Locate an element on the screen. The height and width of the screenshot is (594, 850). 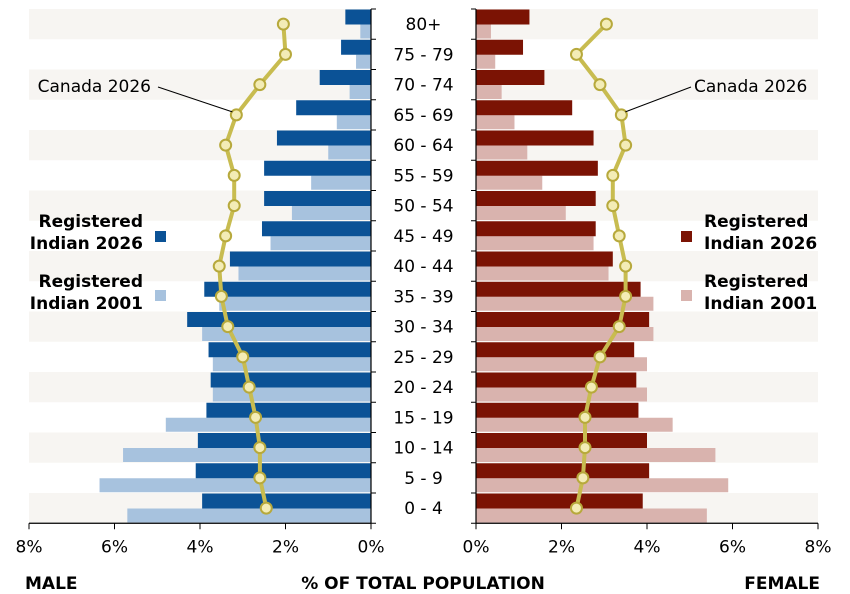
x-tick-label-female: 4% is located at coordinates (647, 547).